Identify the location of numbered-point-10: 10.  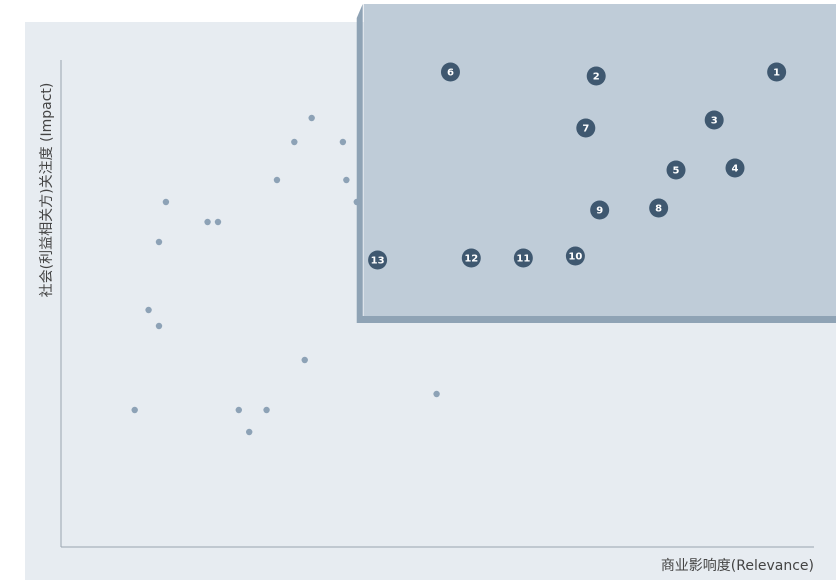
(575, 256).